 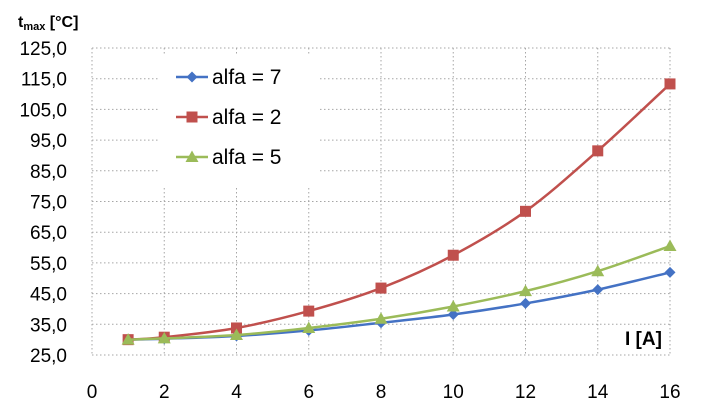 What do you see at coordinates (598, 392) in the screenshot?
I see `x-tick-label: 14` at bounding box center [598, 392].